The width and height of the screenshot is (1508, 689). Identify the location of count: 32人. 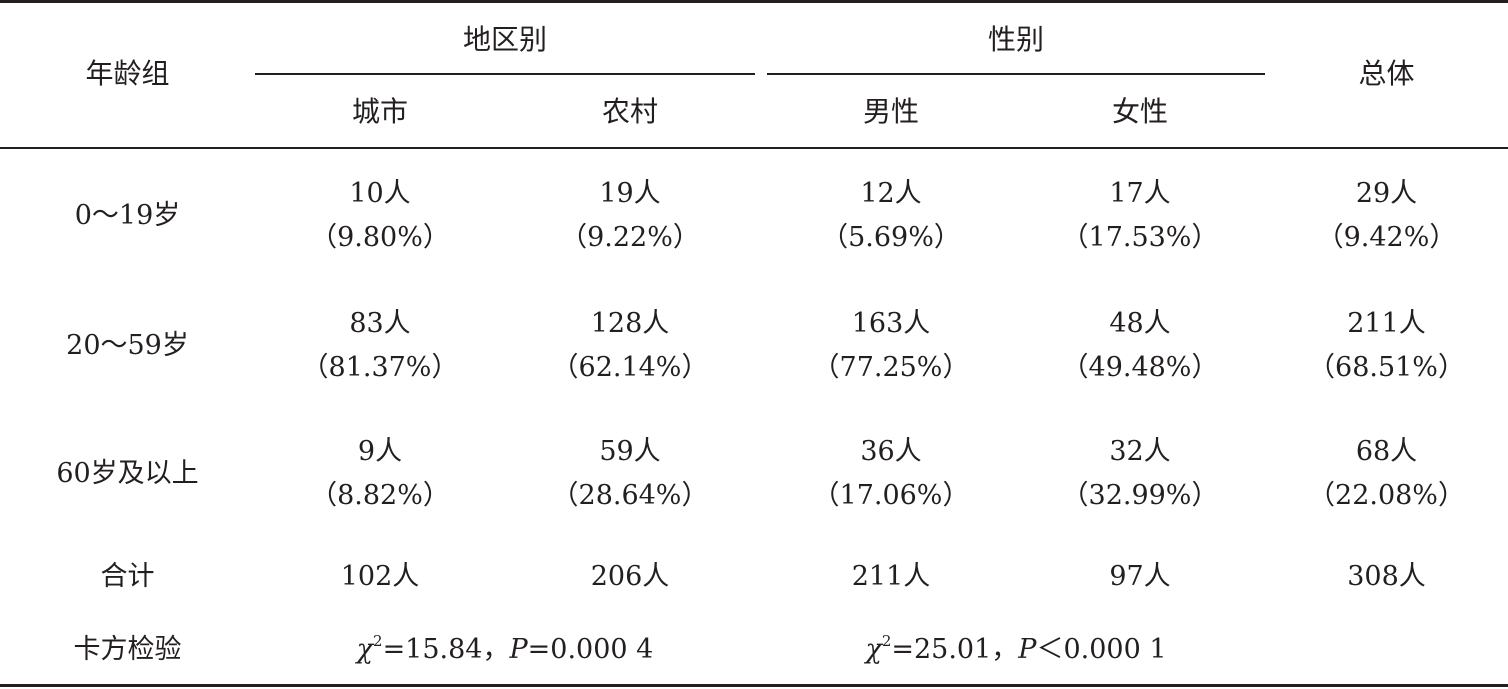
(1140, 451).